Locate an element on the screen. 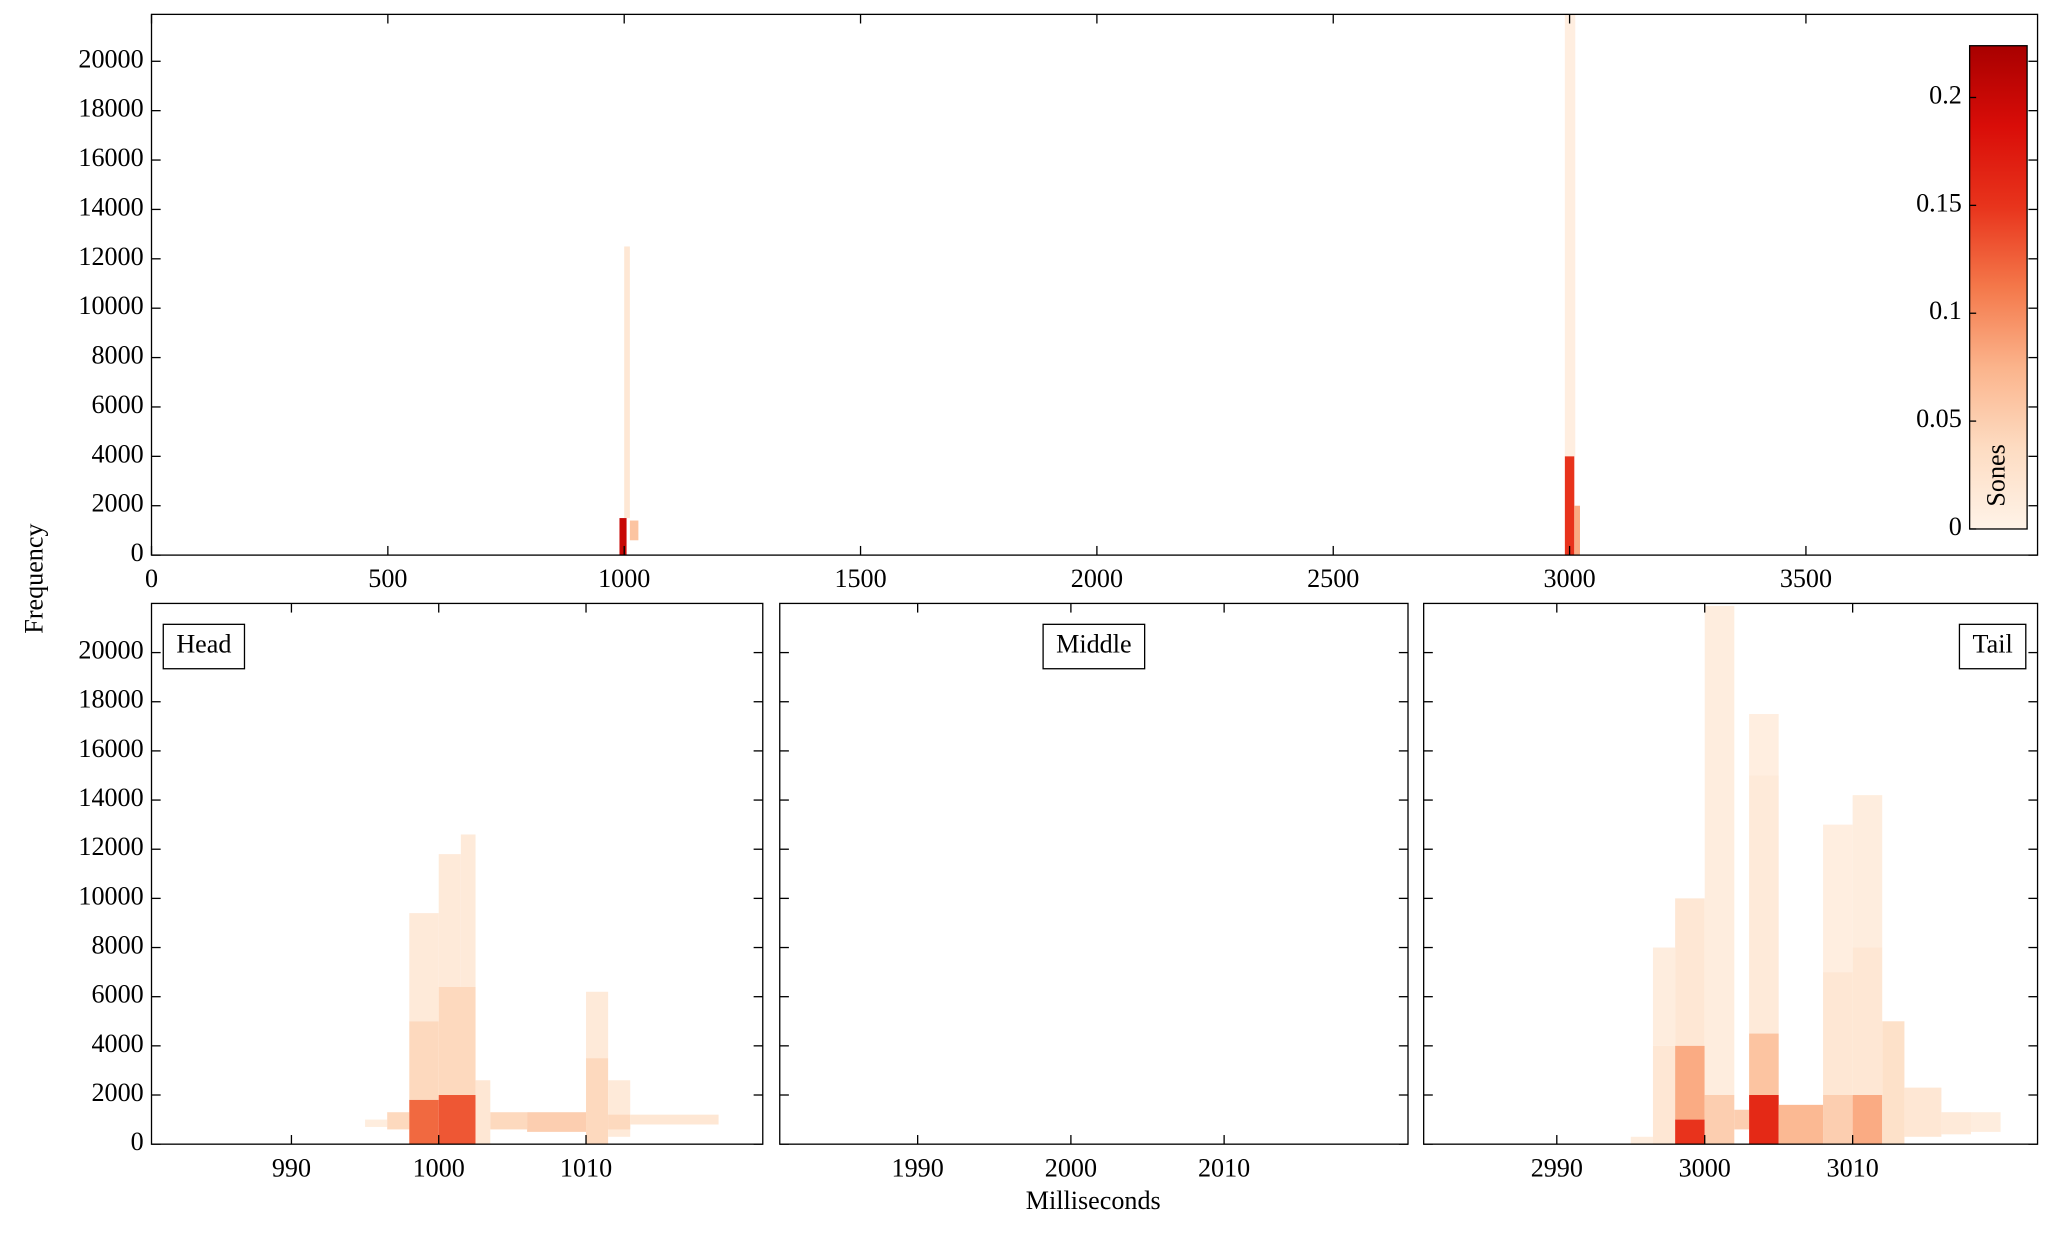 This screenshot has height=1245, width=2048. y-tick-label: 8000 is located at coordinates (117, 945).